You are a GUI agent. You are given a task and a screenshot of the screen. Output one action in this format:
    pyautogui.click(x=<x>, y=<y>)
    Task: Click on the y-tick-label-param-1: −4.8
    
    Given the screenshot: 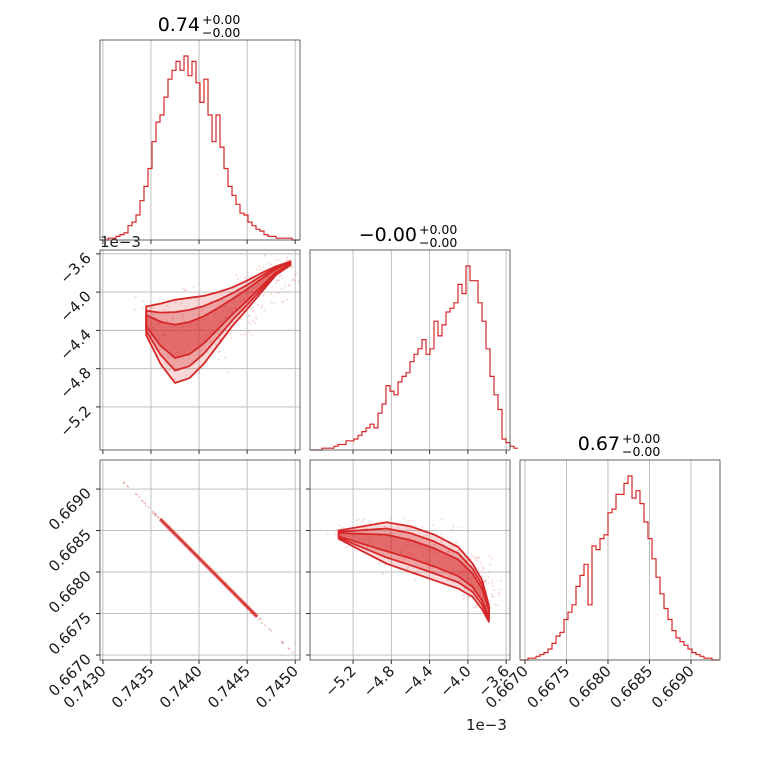 What is the action you would take?
    pyautogui.click(x=75, y=383)
    